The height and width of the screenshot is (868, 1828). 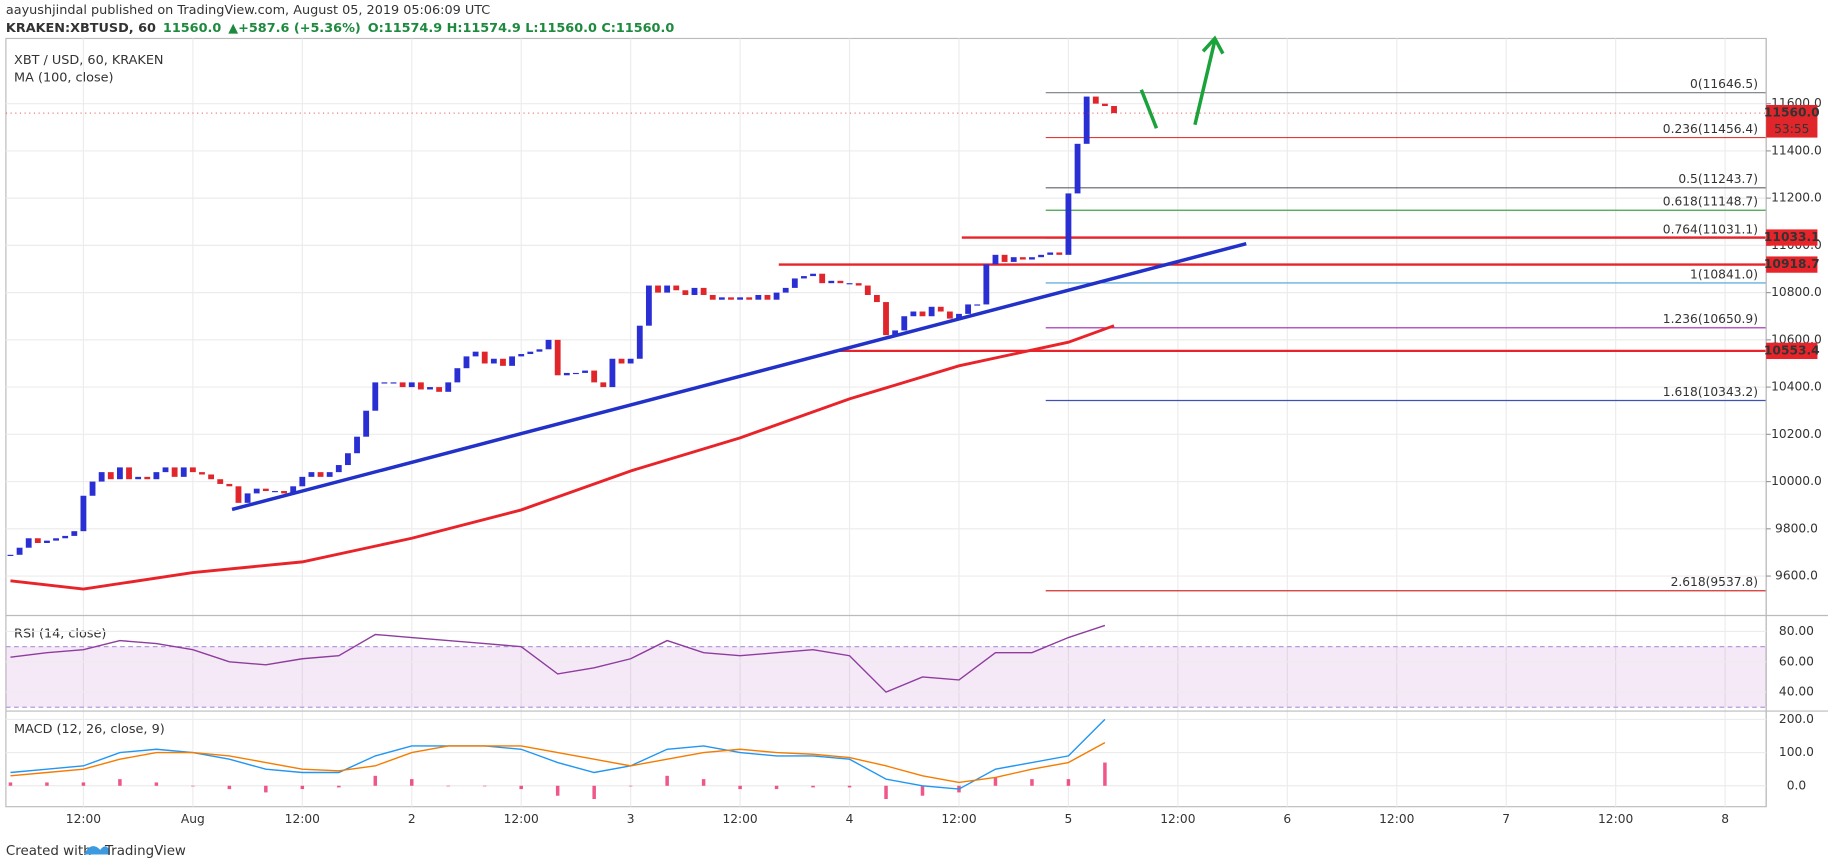 What do you see at coordinates (850, 819) in the screenshot?
I see `x-tick-label: 4` at bounding box center [850, 819].